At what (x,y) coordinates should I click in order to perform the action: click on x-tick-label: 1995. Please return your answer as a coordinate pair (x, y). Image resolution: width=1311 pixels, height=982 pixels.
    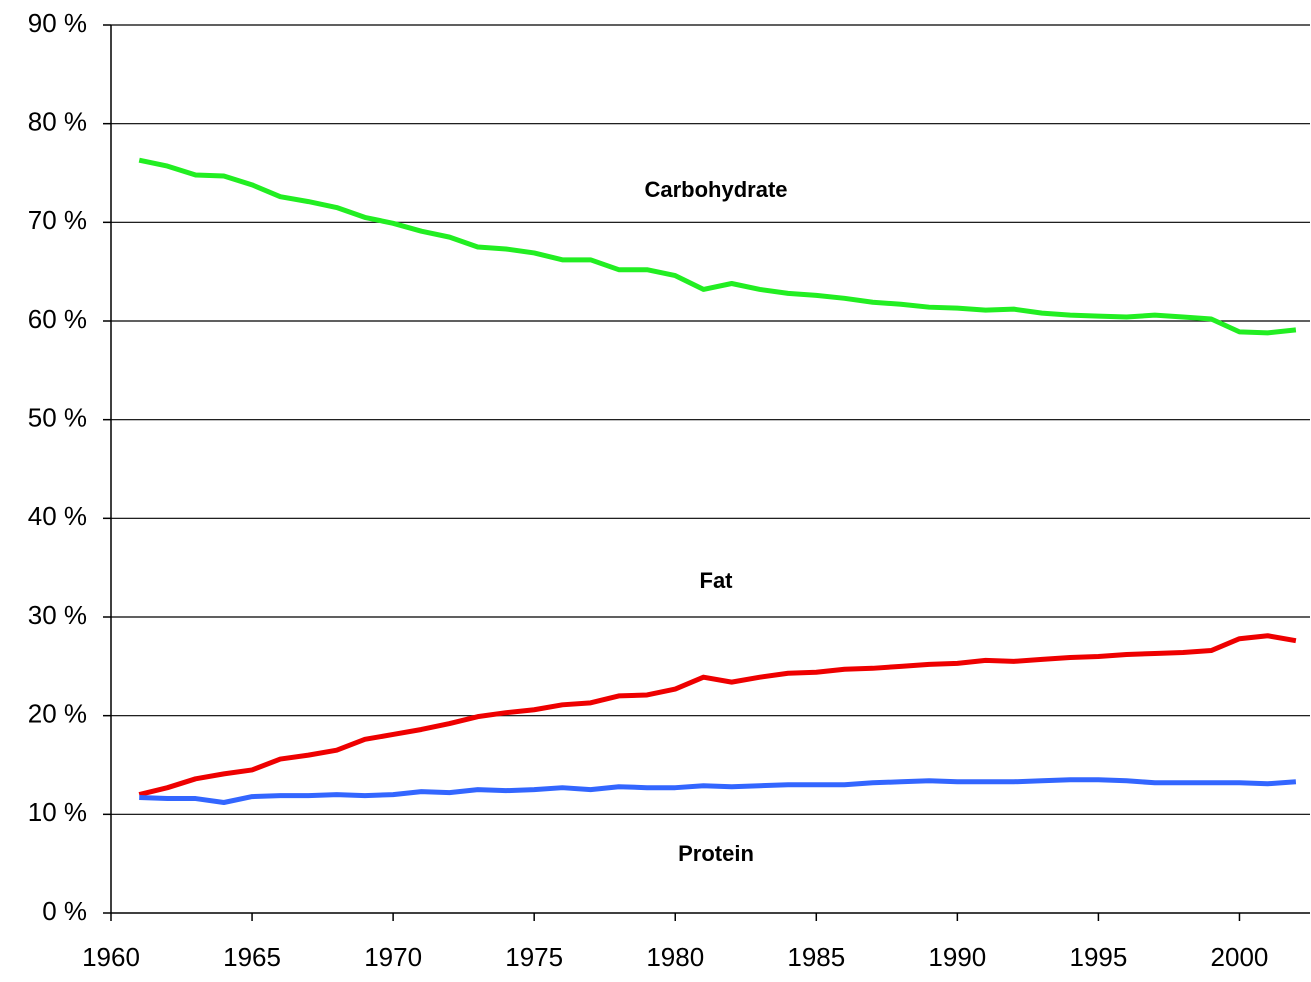
    Looking at the image, I should click on (1098, 957).